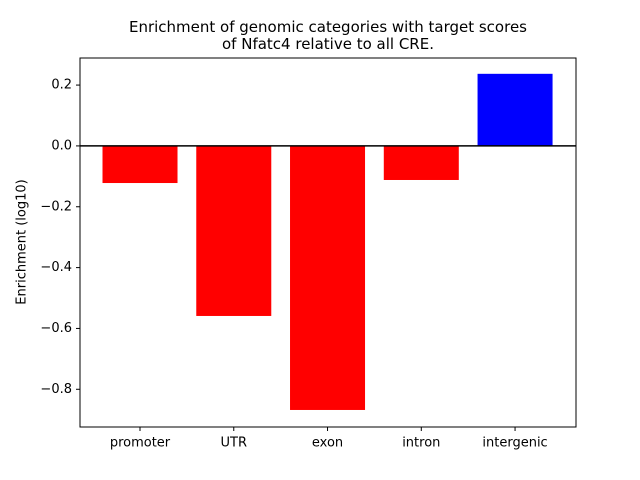 Image resolution: width=640 pixels, height=480 pixels. Describe the element at coordinates (56, 389) in the screenshot. I see `y-tick-label: −0.8` at that location.